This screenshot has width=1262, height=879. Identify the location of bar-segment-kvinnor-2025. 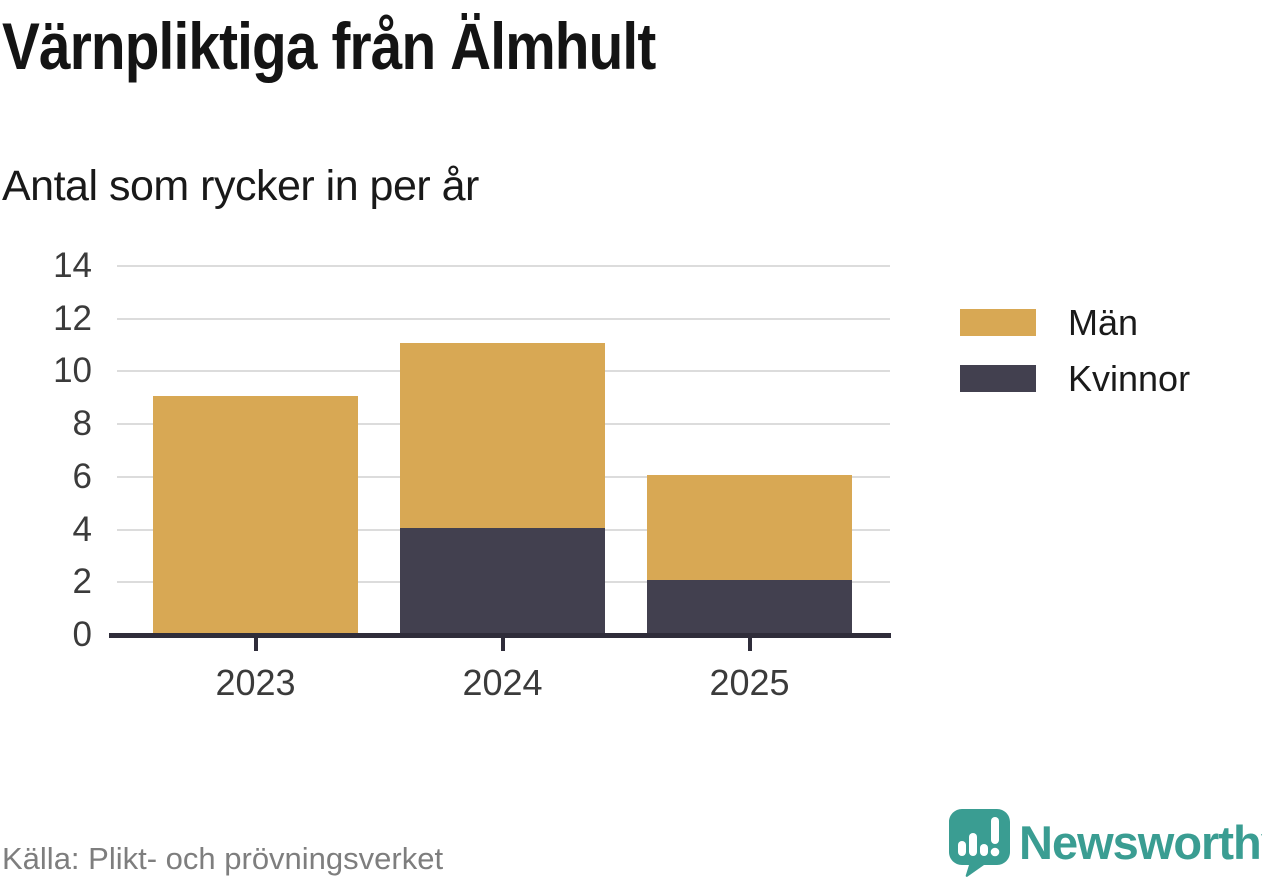
(749, 606).